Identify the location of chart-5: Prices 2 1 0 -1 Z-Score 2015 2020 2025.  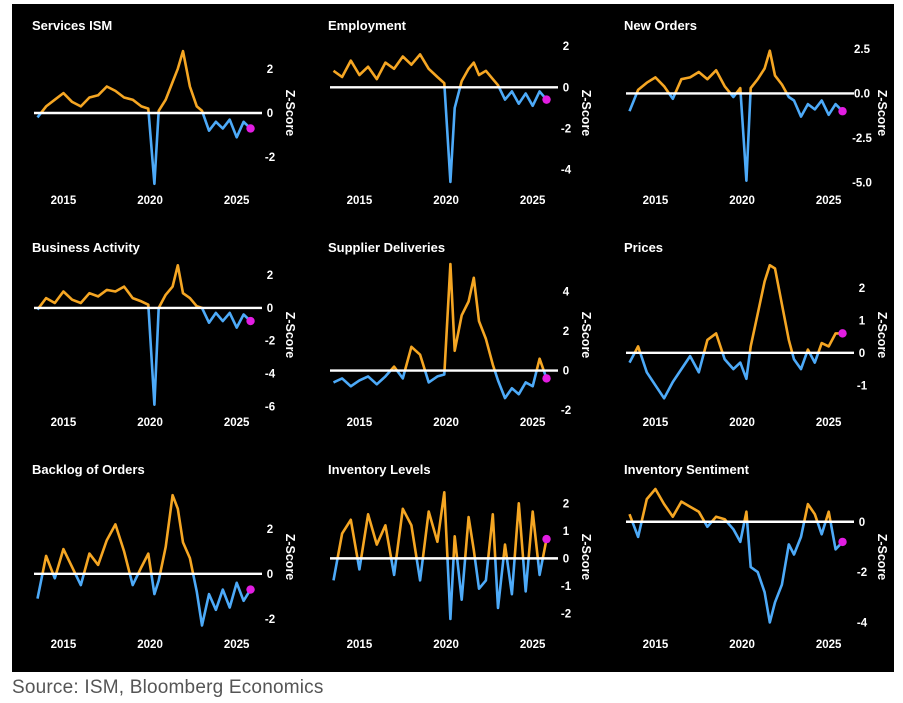
(756, 334).